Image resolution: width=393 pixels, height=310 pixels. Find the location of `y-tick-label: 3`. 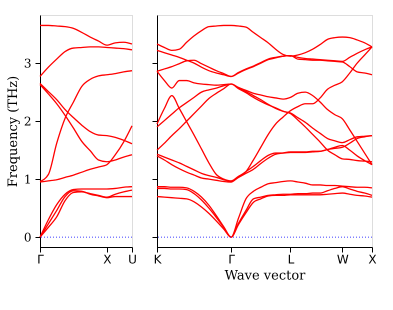

y-tick-label: 3 is located at coordinates (28, 63).